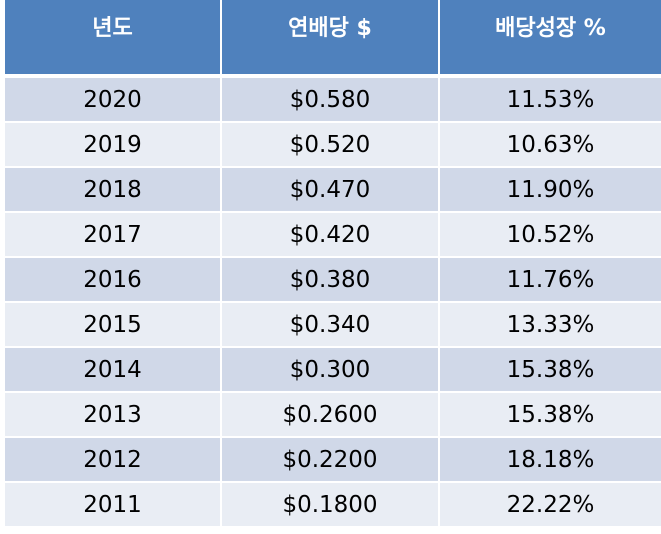 The height and width of the screenshot is (534, 661). I want to click on table-row: 2019 $0.520 10.63%, so click(333, 145).